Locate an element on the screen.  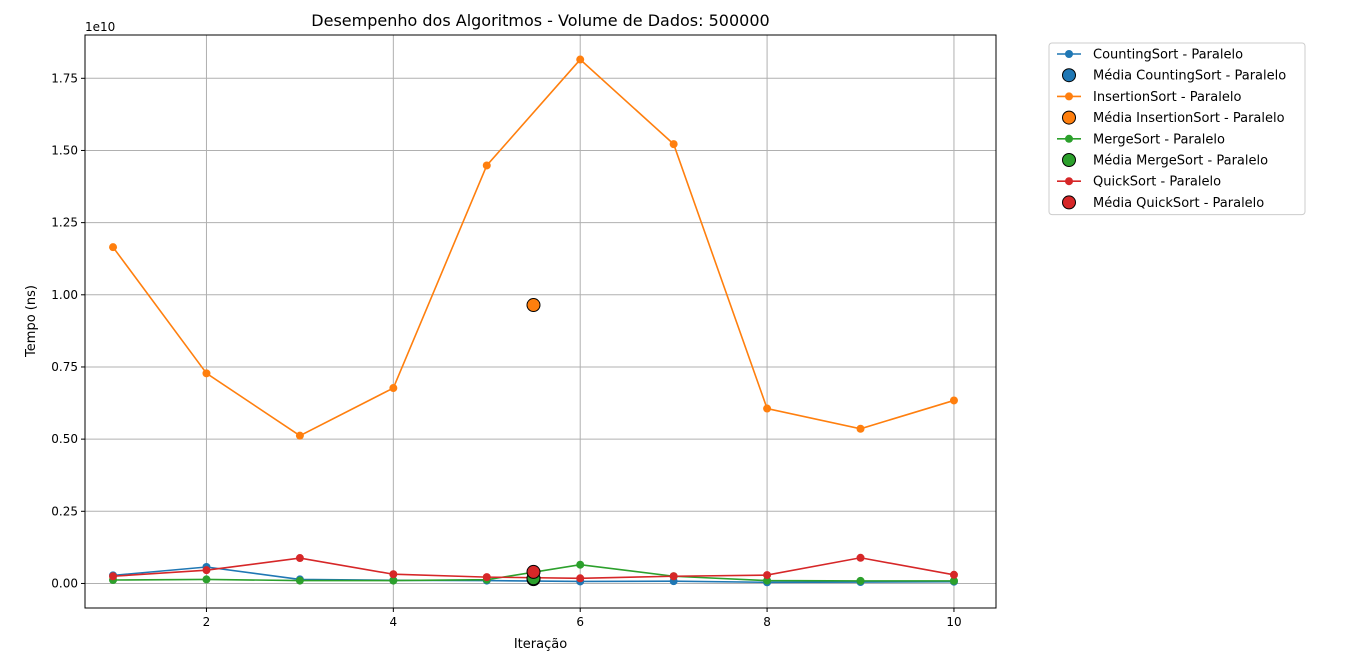
legend-entry-insertionsort-paralelo: InsertionSort - Paralelo is located at coordinates (1167, 97).